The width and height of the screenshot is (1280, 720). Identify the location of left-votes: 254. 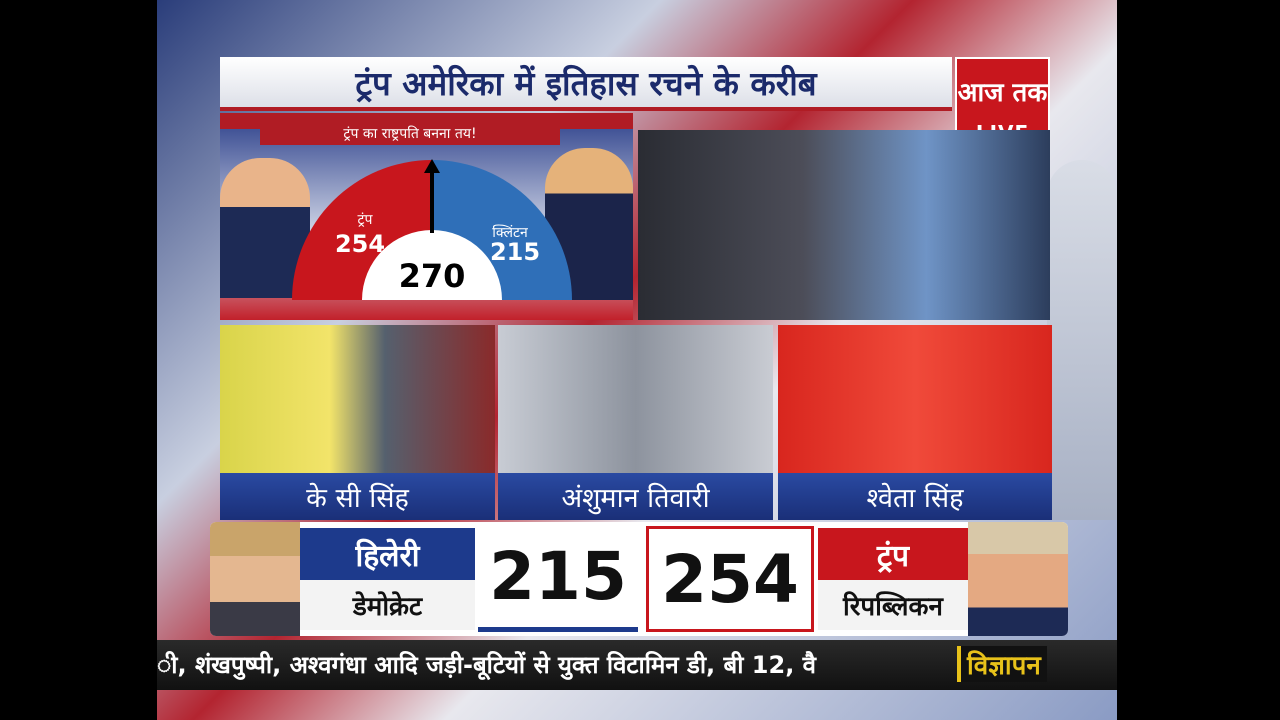
(360, 244).